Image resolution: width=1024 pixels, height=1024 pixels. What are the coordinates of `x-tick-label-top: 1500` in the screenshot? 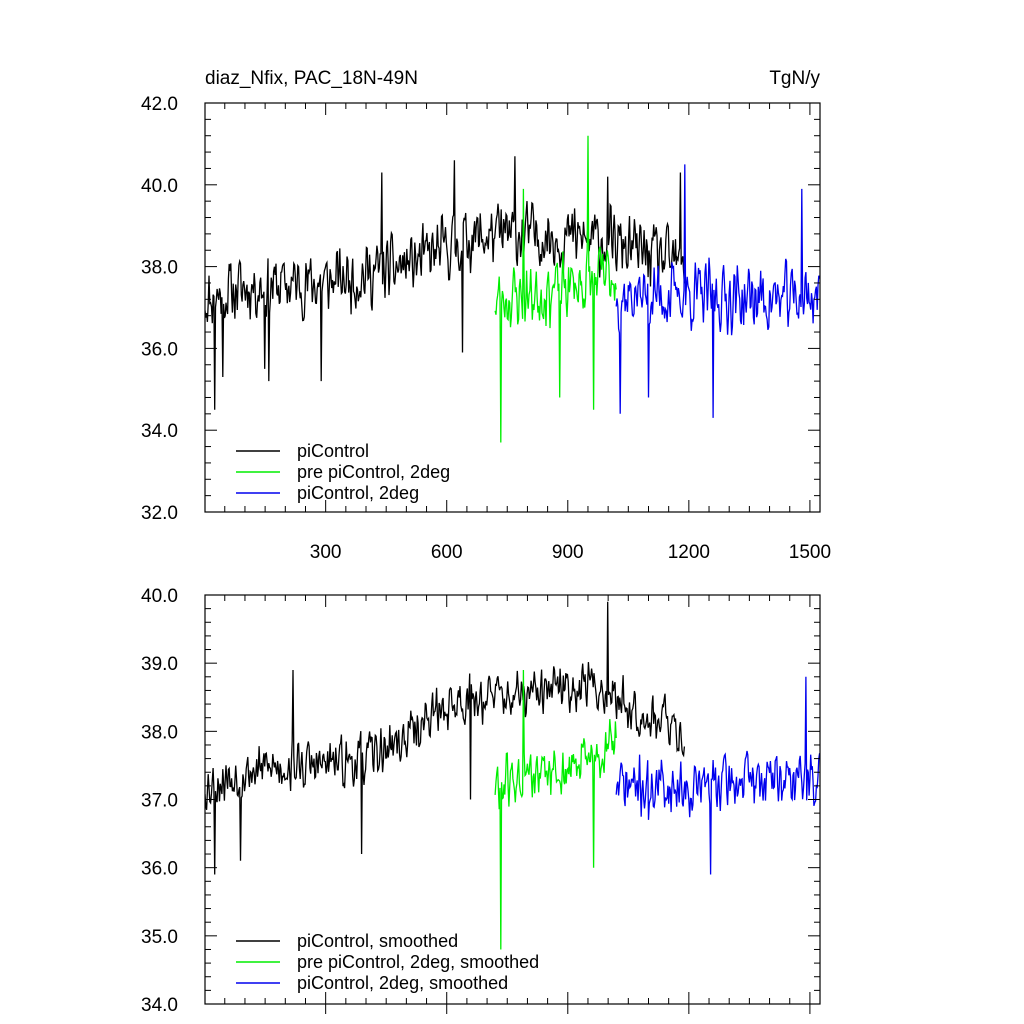 It's located at (810, 552).